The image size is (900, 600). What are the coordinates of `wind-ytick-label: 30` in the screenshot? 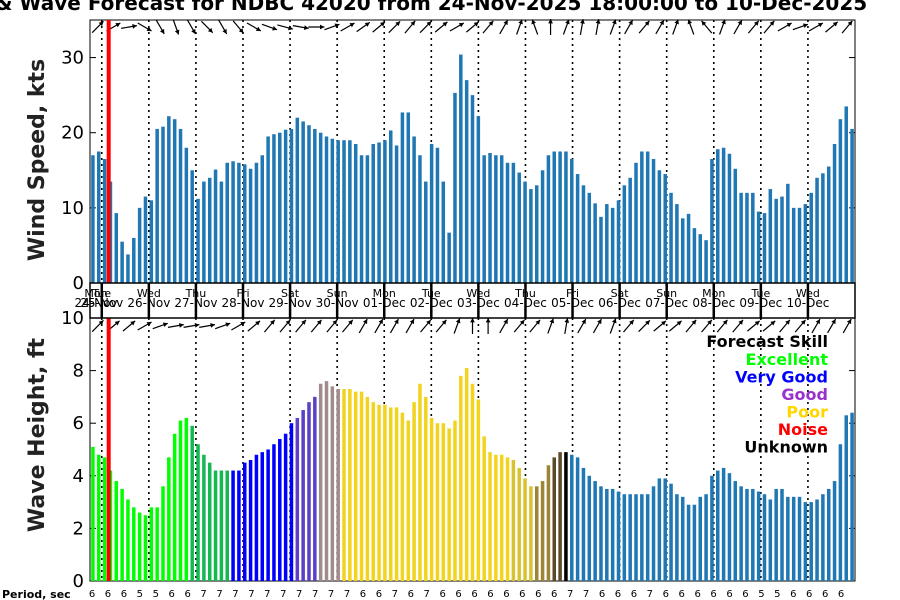 It's located at (72, 58).